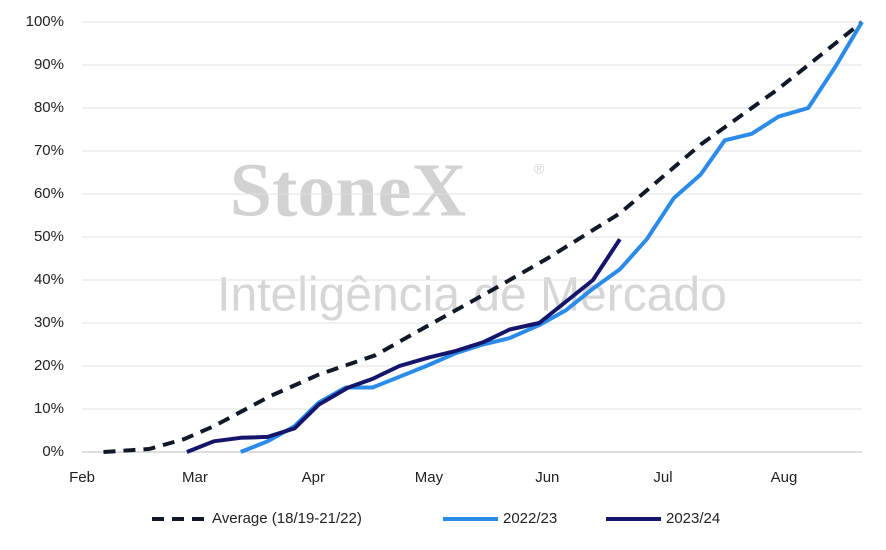 The width and height of the screenshot is (886, 550). Describe the element at coordinates (784, 477) in the screenshot. I see `x-tick-label: Aug` at that location.